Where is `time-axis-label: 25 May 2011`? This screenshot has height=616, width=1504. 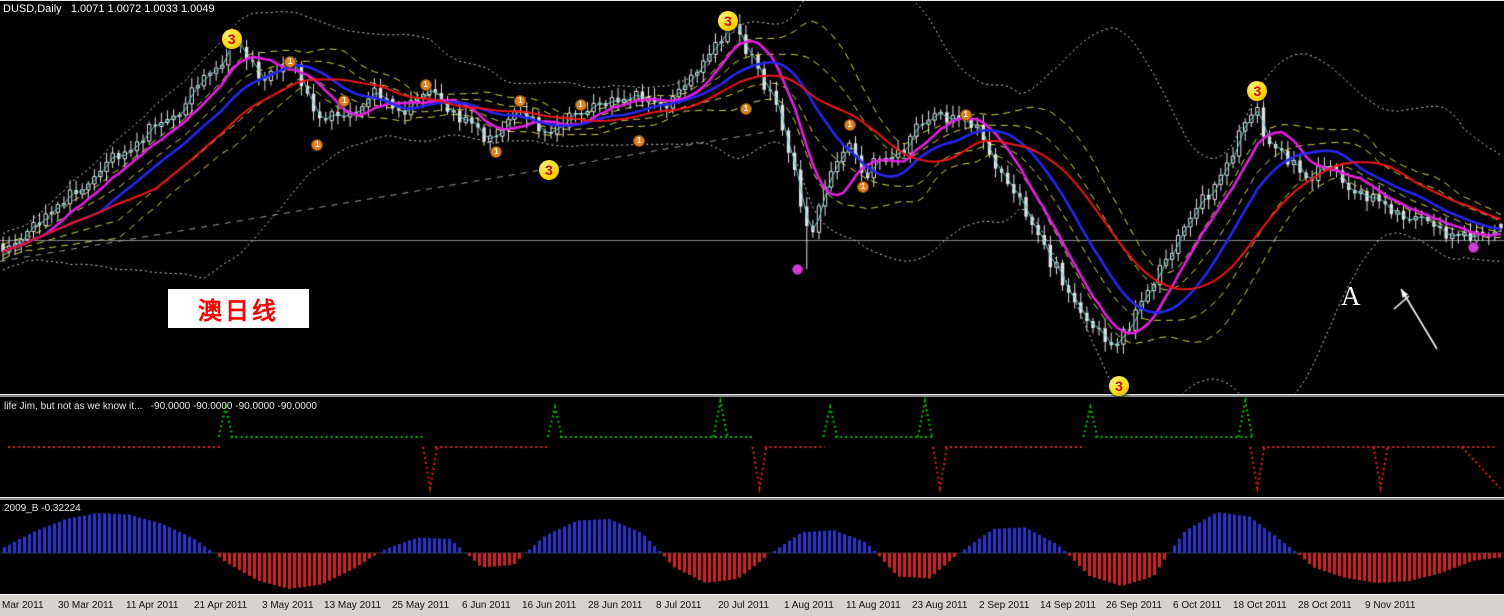
time-axis-label: 25 May 2011 is located at coordinates (421, 605).